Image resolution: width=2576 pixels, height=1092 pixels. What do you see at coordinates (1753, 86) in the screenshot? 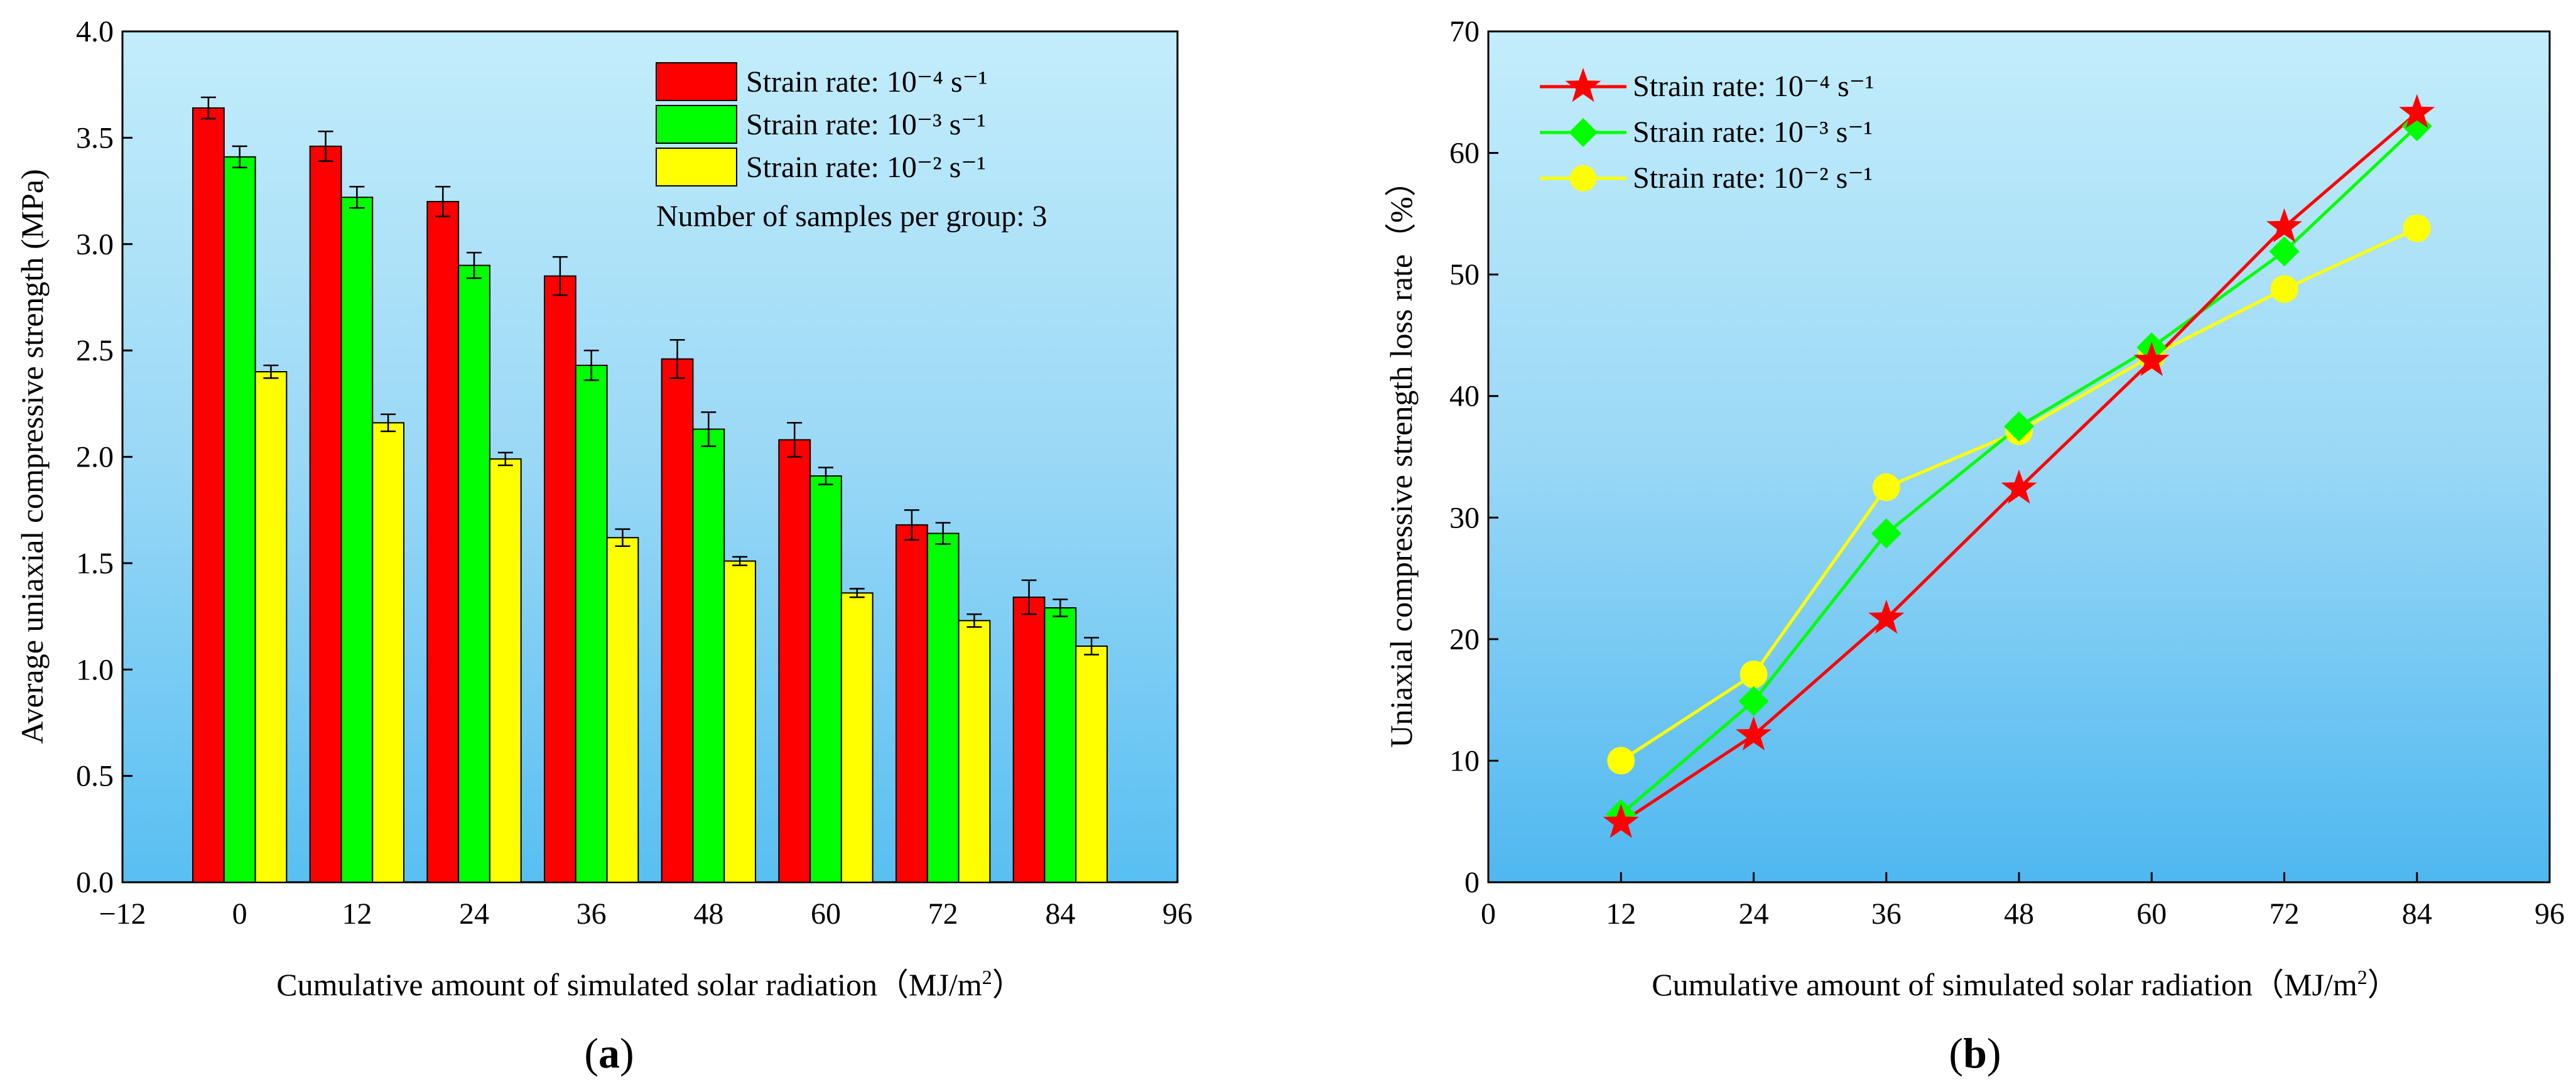
I see `legend-b-label-1: Strain rate: 10⁻⁴ s⁻¹` at bounding box center [1753, 86].